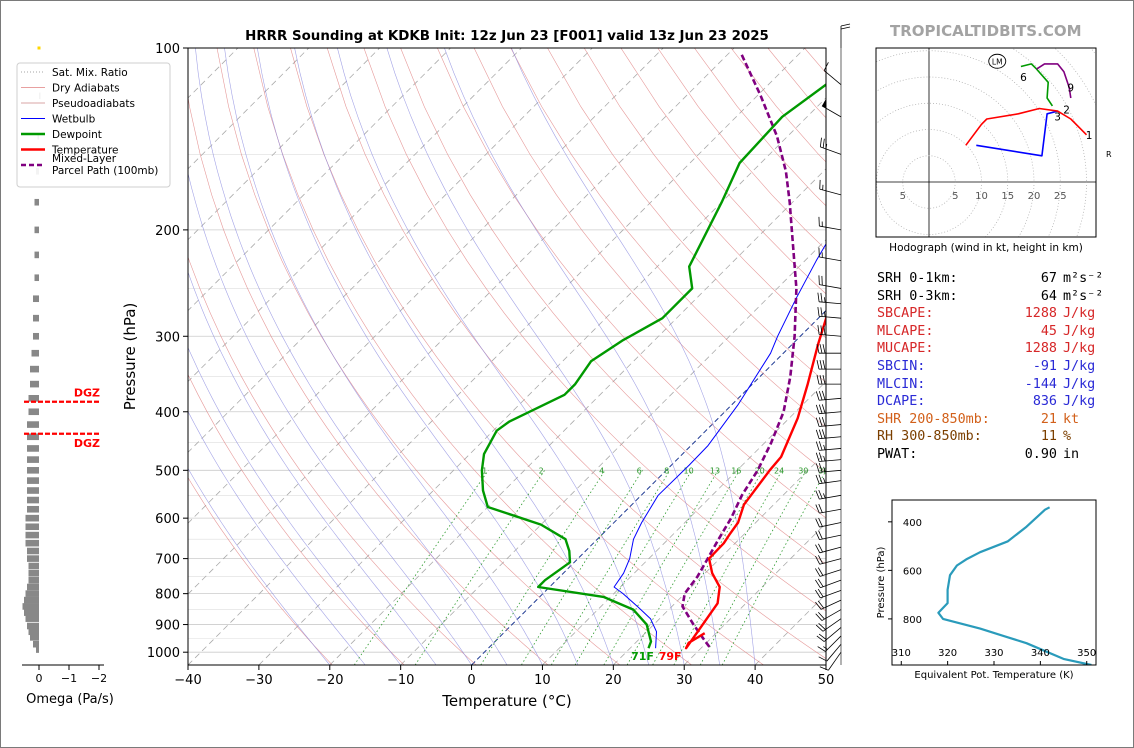 The image size is (1134, 748). I want to click on x-tick-label: −10, so click(400, 680).